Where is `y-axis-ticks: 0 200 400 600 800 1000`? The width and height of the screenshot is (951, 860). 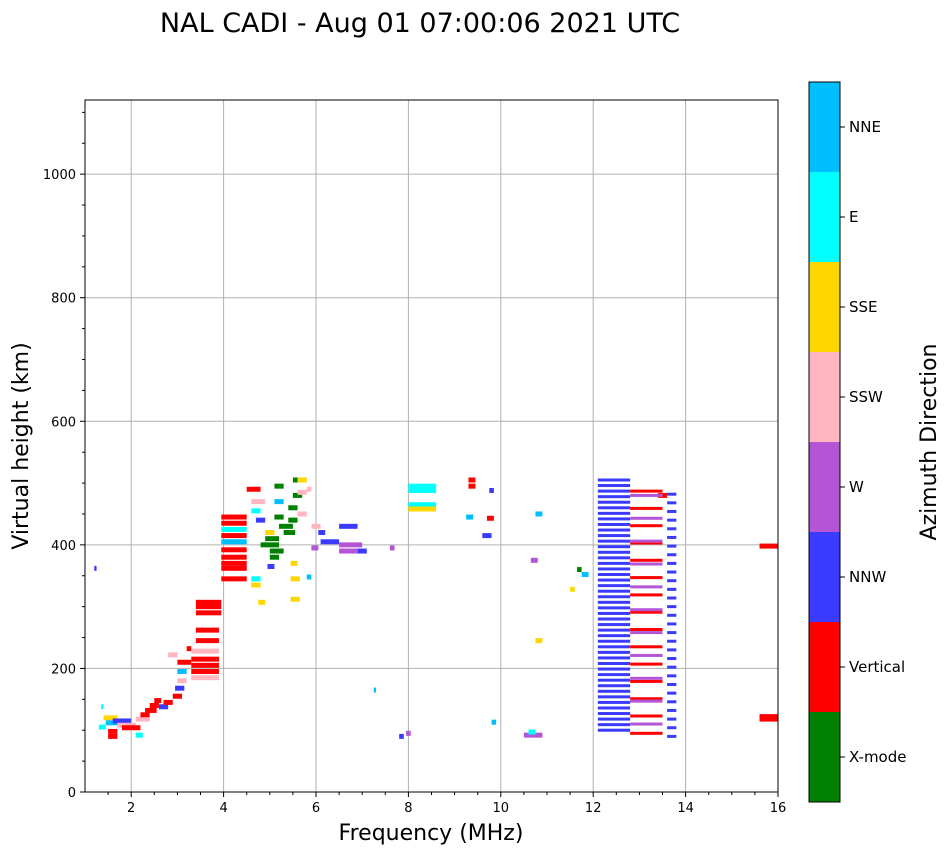
y-axis-ticks: 0 200 400 600 800 1000 is located at coordinates (64, 456).